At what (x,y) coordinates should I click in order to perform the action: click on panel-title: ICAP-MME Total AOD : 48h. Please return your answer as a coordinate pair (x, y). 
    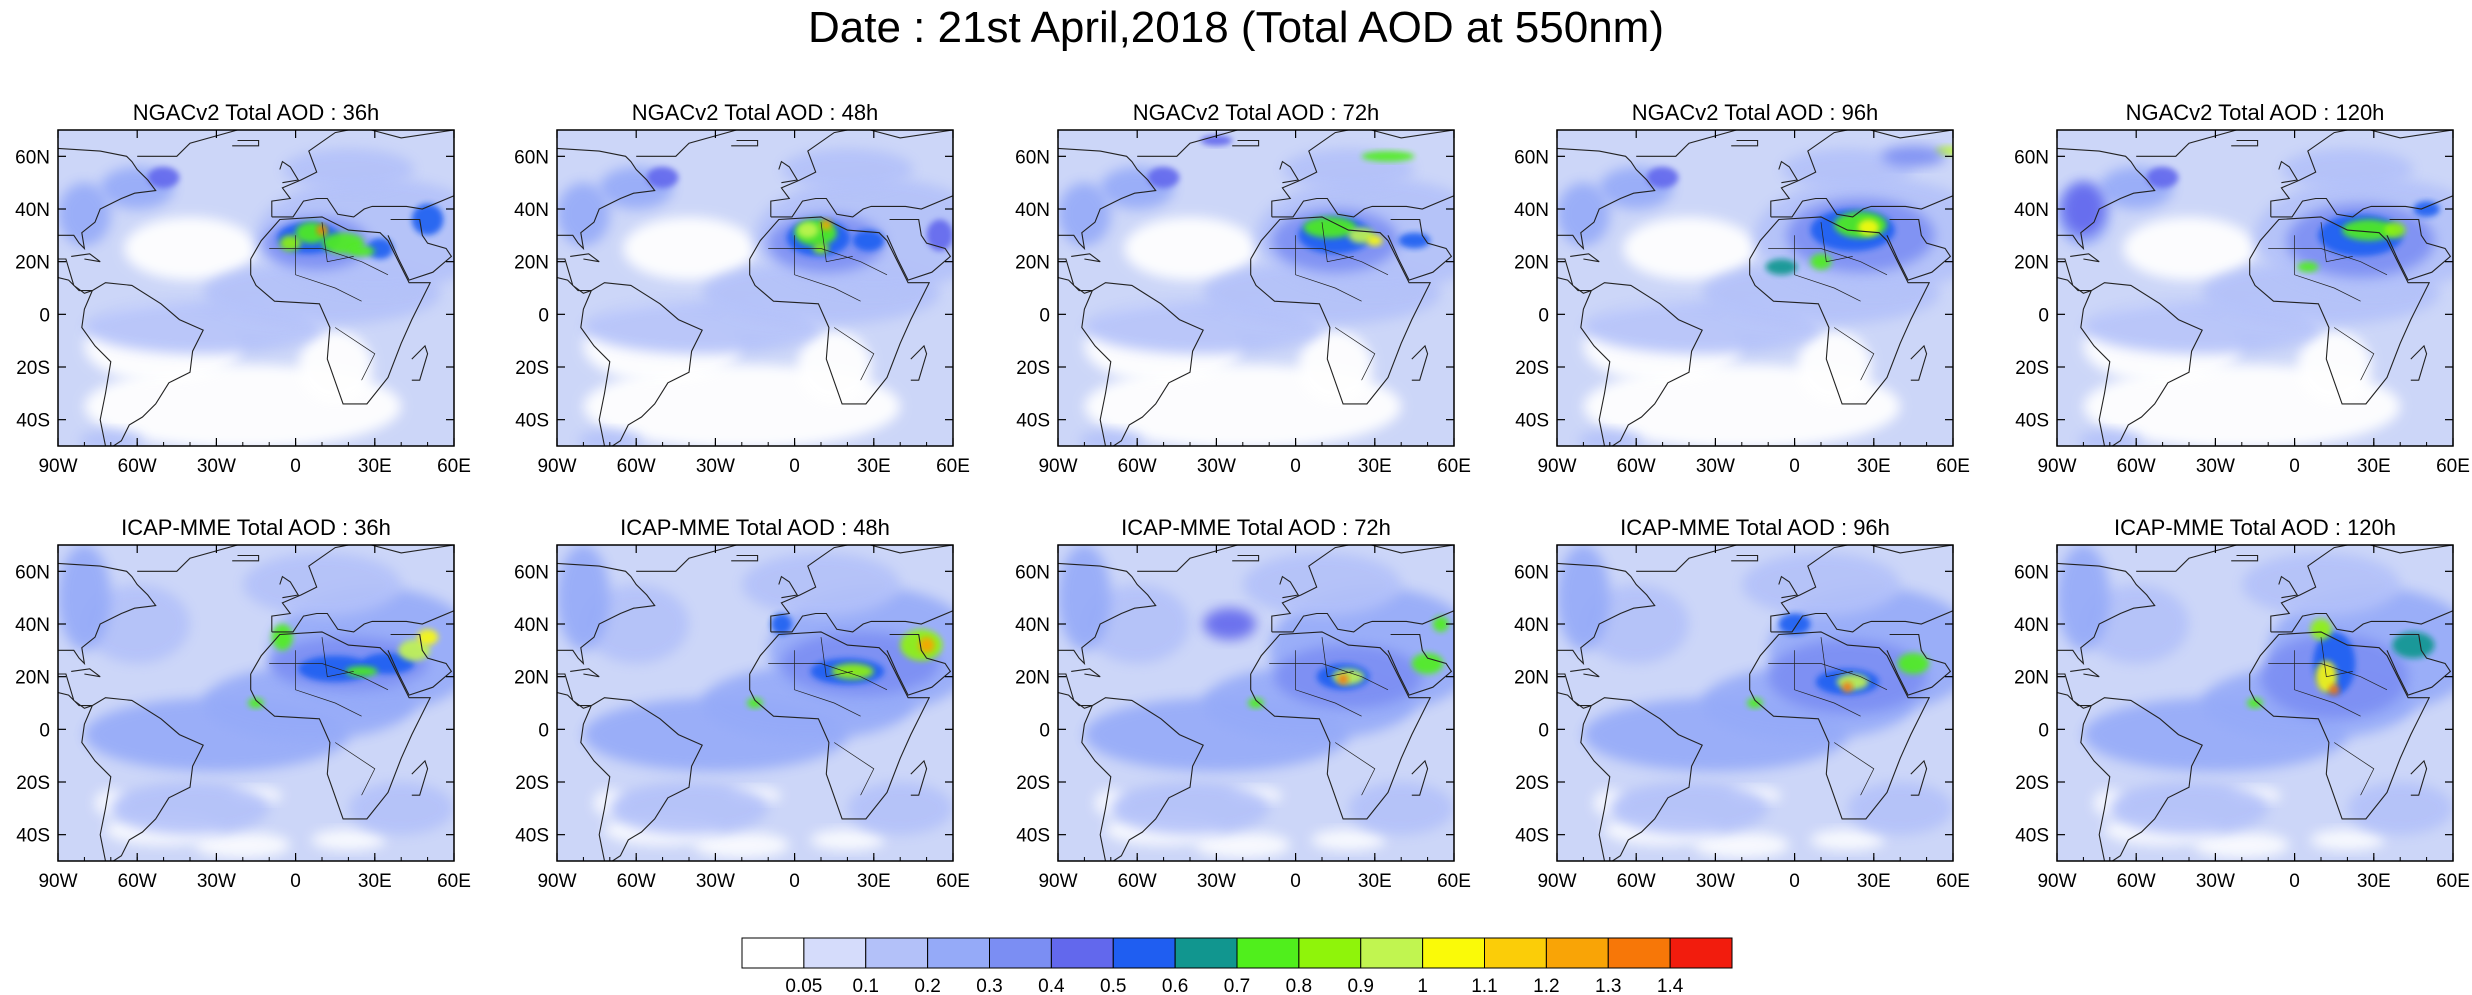
    Looking at the image, I should click on (755, 527).